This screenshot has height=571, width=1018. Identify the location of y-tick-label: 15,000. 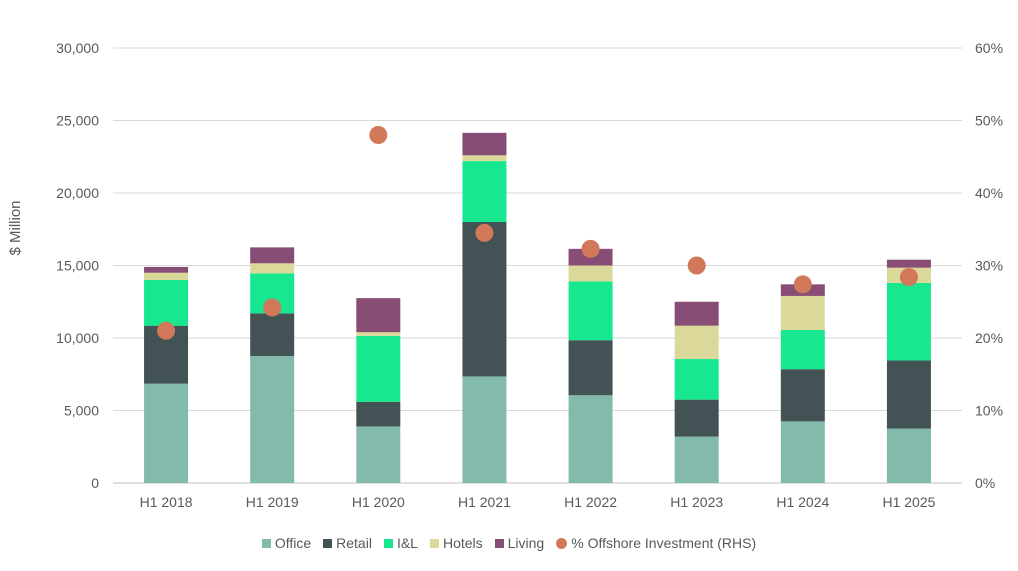
(77, 266).